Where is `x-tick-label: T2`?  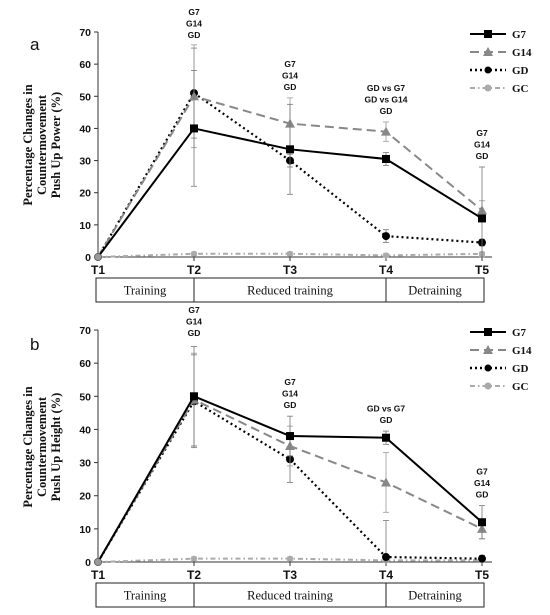
x-tick-label: T2 is located at coordinates (194, 575).